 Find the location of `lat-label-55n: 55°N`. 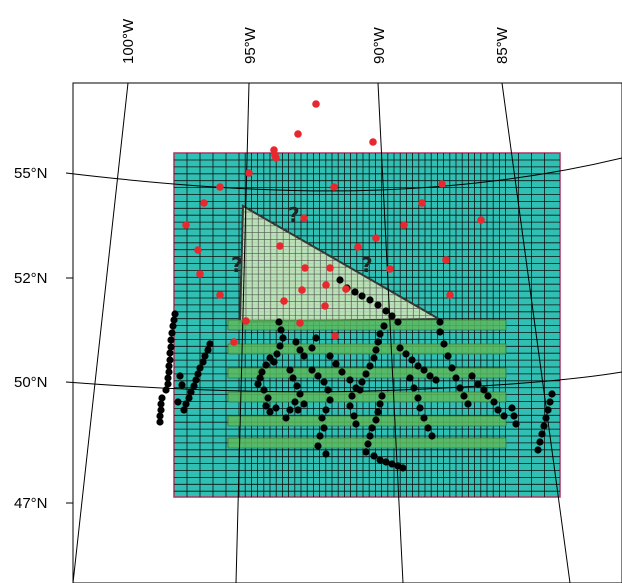

lat-label-55n: 55°N is located at coordinates (31, 173).